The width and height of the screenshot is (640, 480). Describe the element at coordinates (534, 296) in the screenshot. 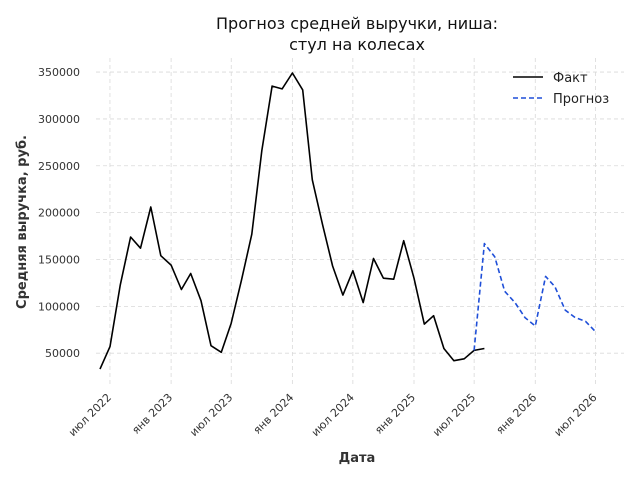

I see `series-line-forecast` at that location.